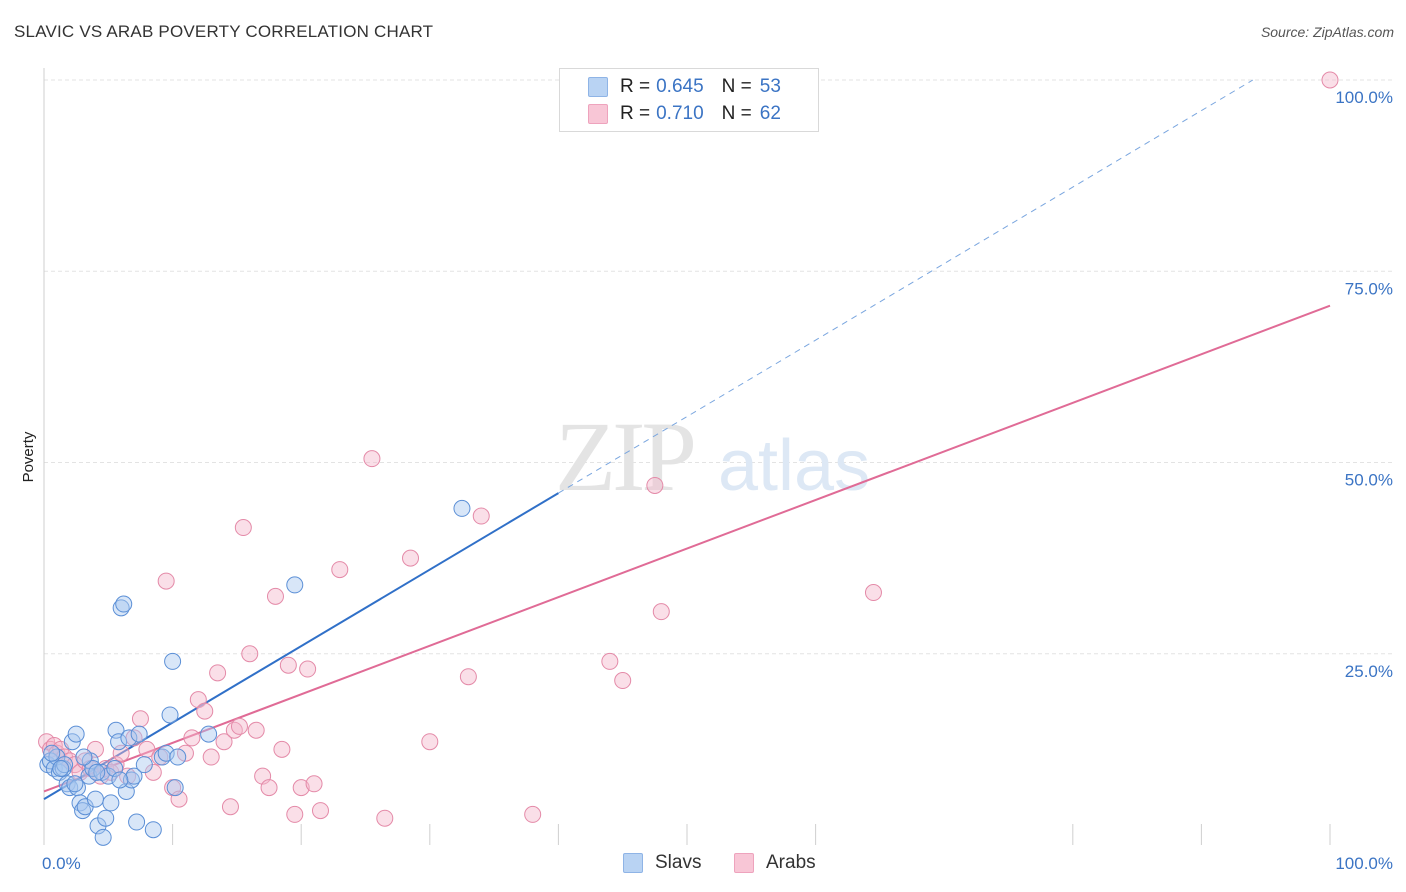  I want to click on arabs-swatch, so click(598, 114).